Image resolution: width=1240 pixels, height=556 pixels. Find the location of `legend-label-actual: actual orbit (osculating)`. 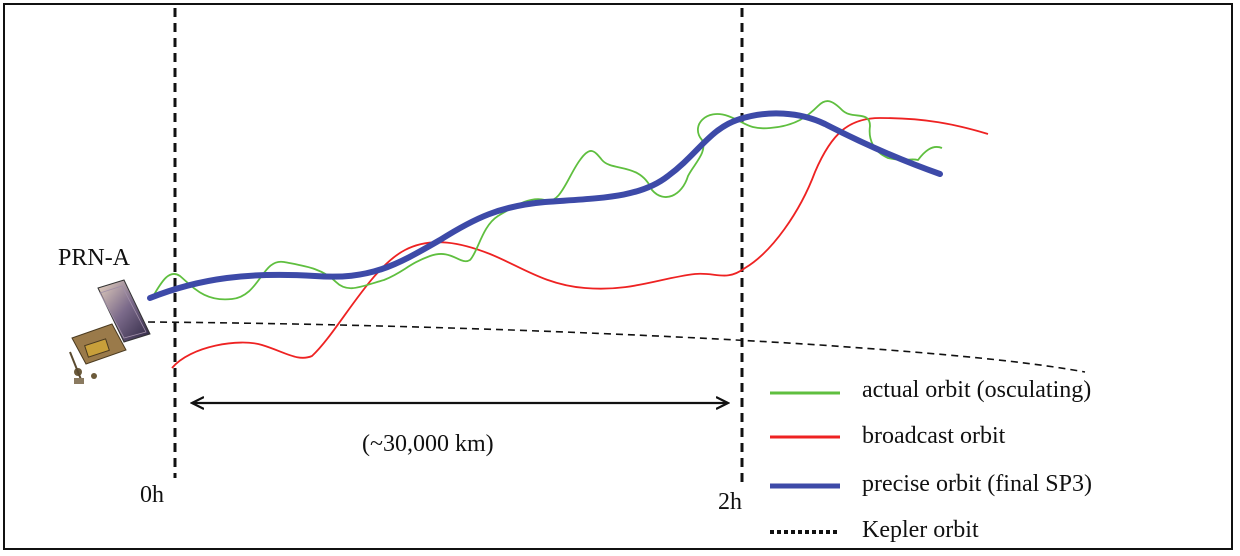

legend-label-actual: actual orbit (osculating) is located at coordinates (977, 390).